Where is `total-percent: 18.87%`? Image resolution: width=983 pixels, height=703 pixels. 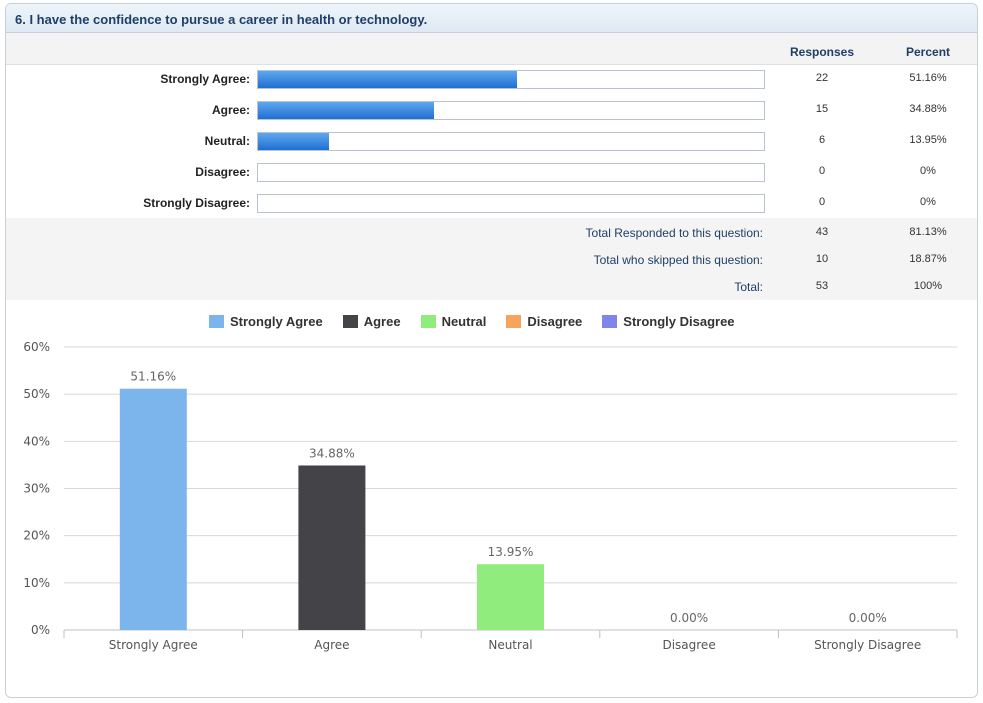
total-percent: 18.87% is located at coordinates (928, 259).